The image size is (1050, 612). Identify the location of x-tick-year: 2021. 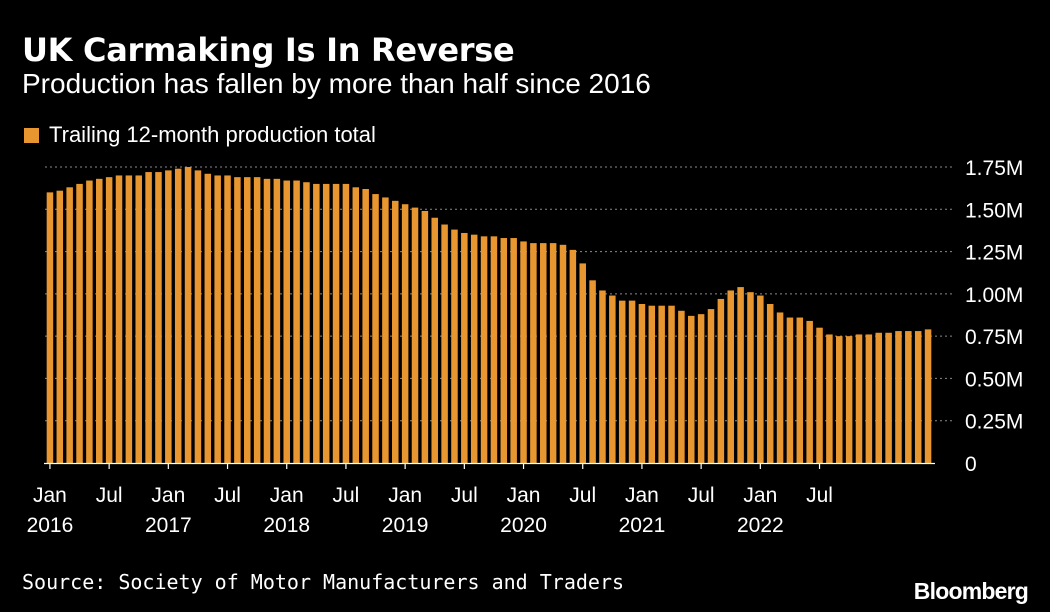
(642, 525).